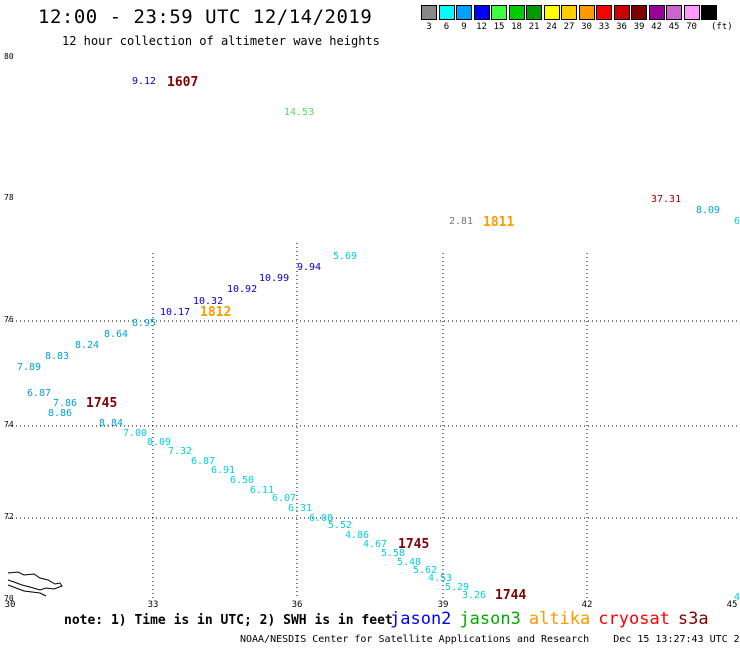 Image resolution: width=740 pixels, height=650 pixels. Describe the element at coordinates (551, 27) in the screenshot. I see `legend-label: 24` at that location.